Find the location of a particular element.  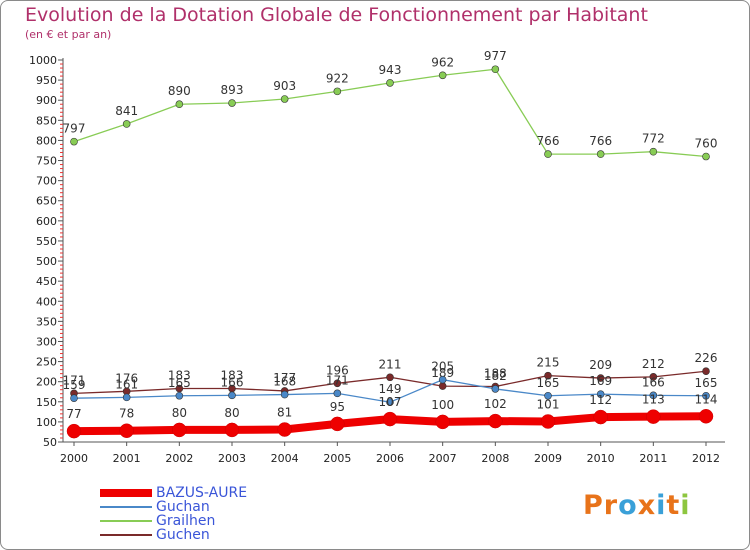

chart-legend: BAZUS-AURE Guchan Grailhen Guchen is located at coordinates (173, 514).